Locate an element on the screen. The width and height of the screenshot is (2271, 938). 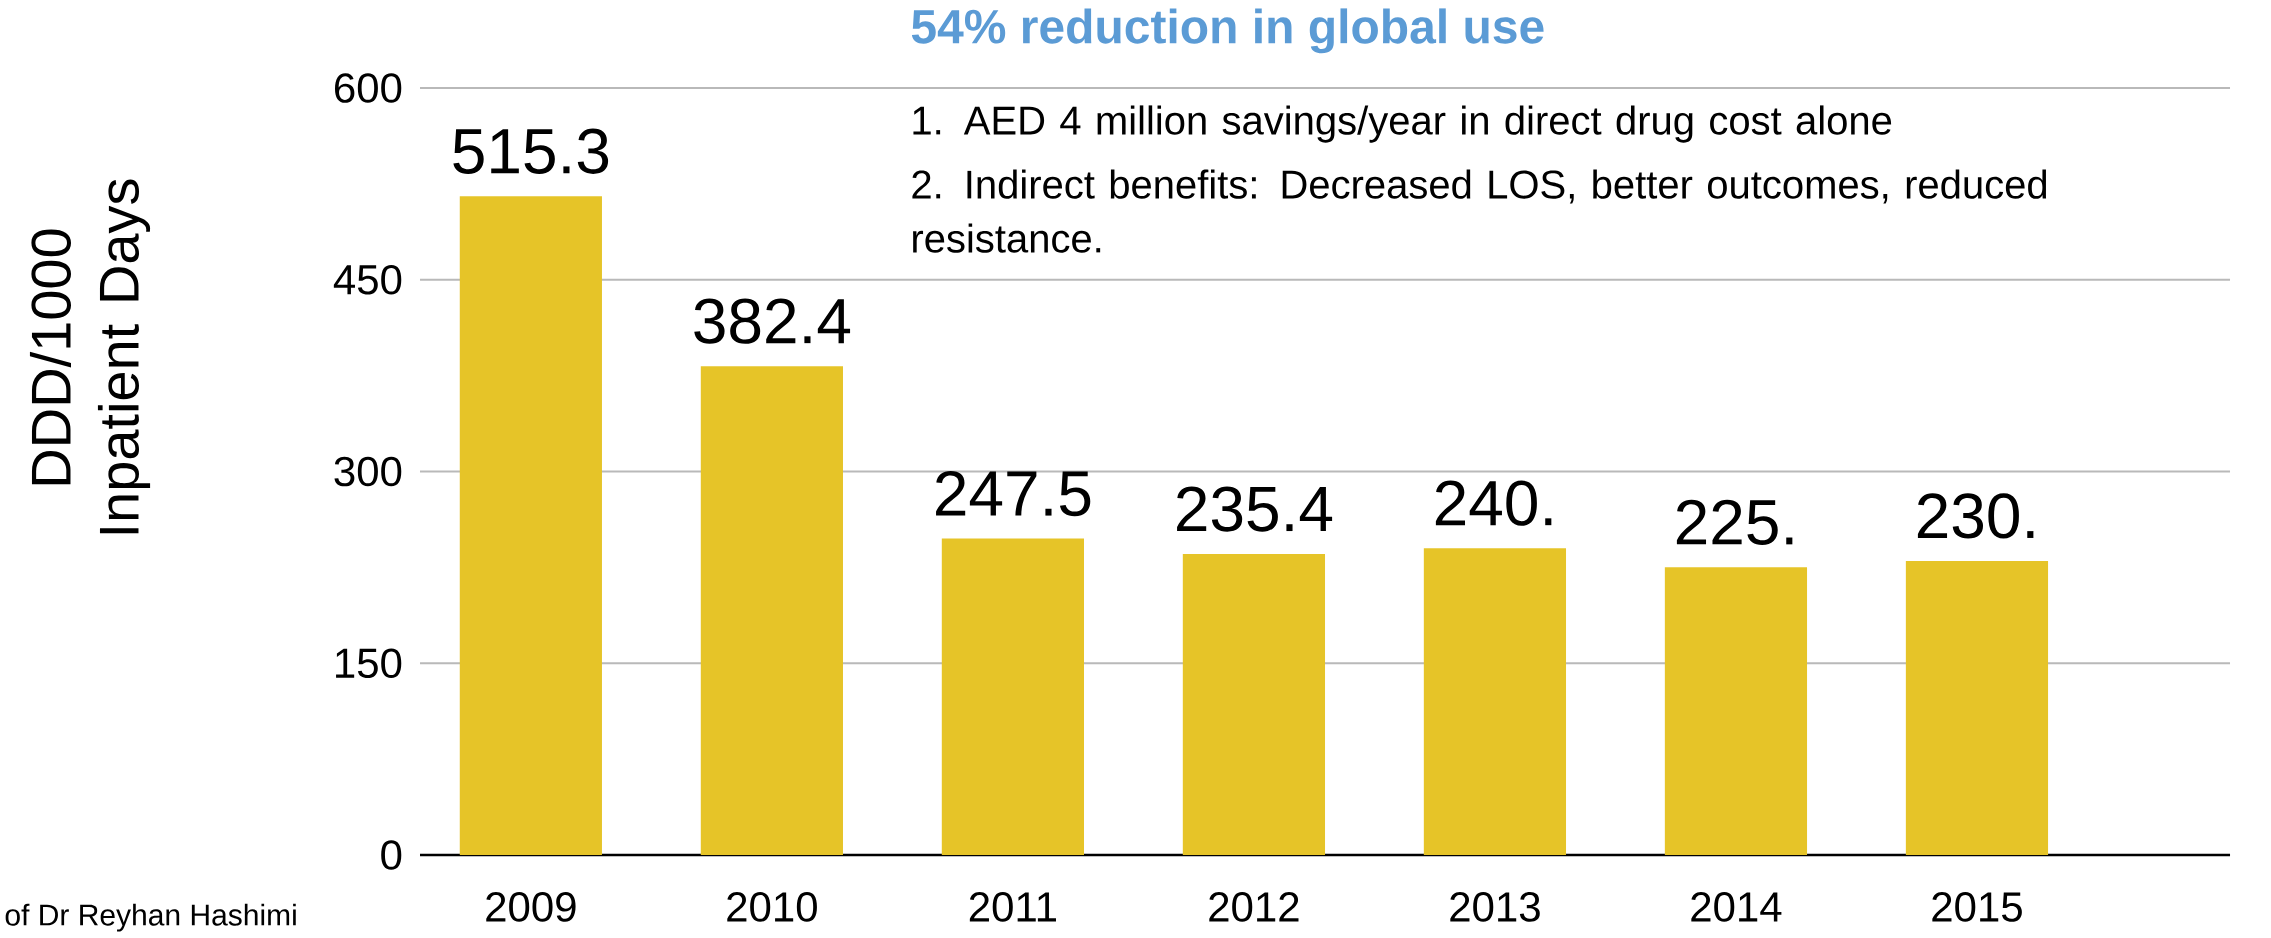
x-tick-label: 2014 is located at coordinates (1736, 907).